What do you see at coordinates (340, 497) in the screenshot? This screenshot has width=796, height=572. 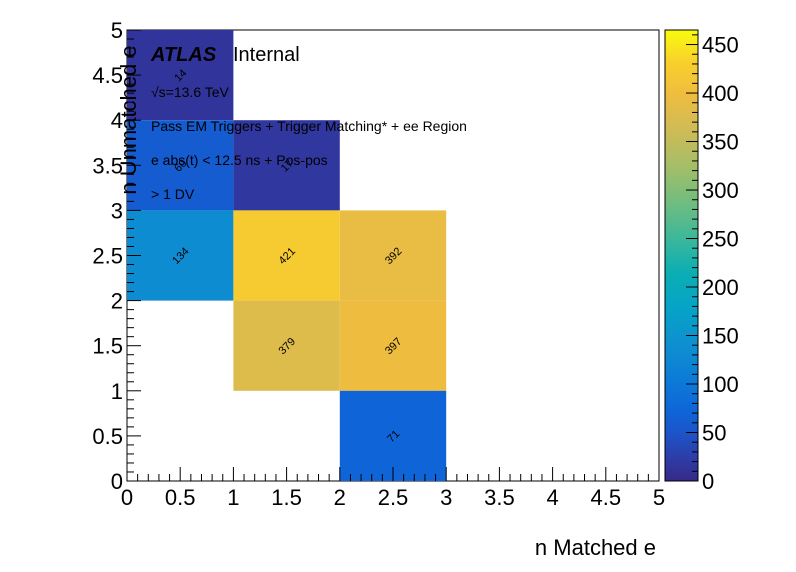 I see `x-tick-label: 2` at bounding box center [340, 497].